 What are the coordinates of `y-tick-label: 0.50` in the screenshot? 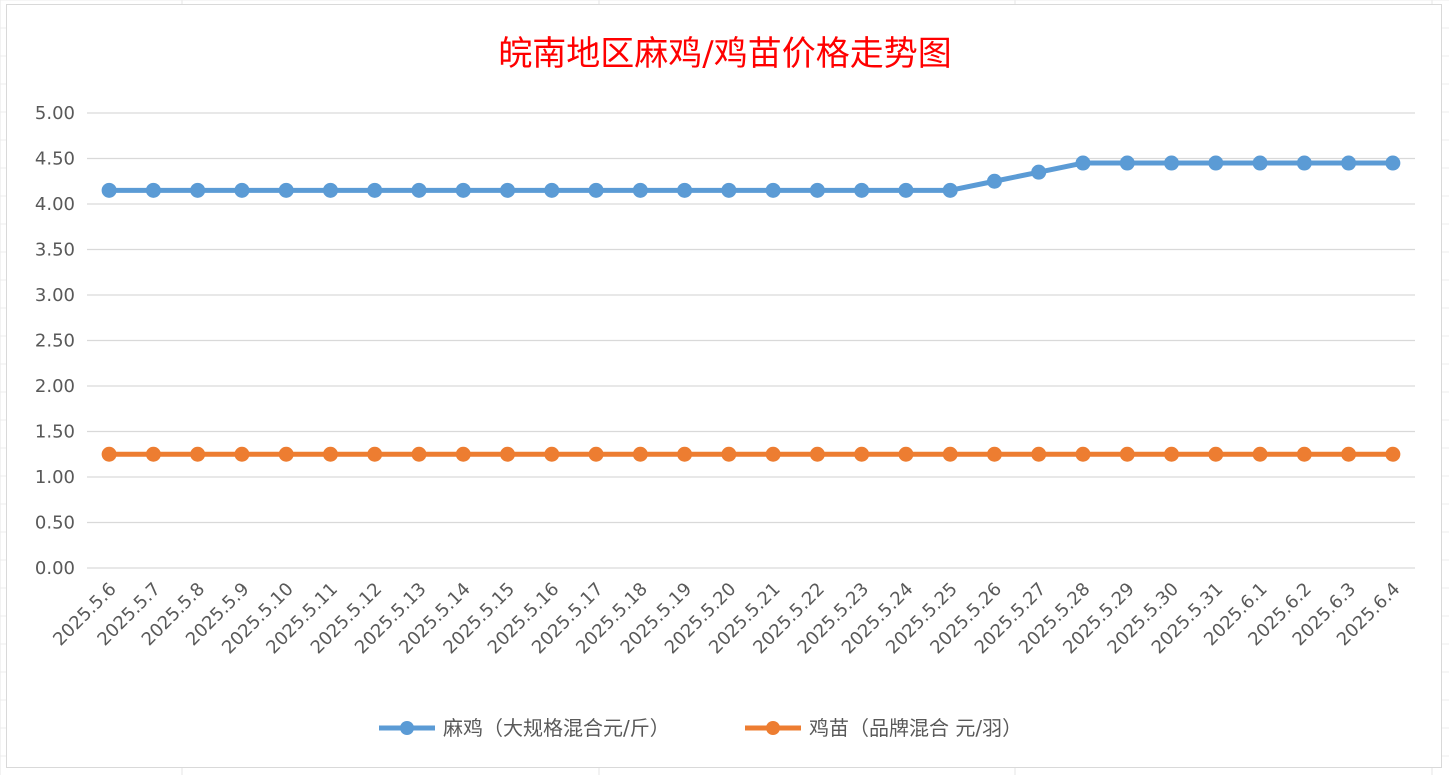 It's located at (55, 523).